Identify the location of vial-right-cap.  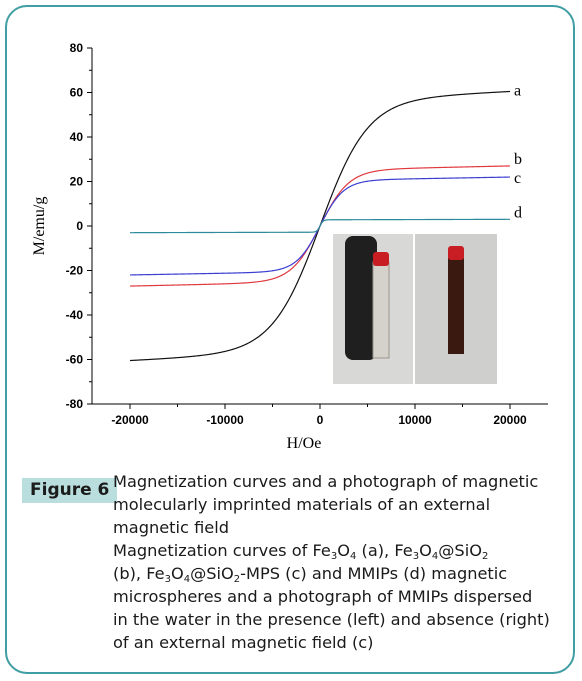
(456, 253).